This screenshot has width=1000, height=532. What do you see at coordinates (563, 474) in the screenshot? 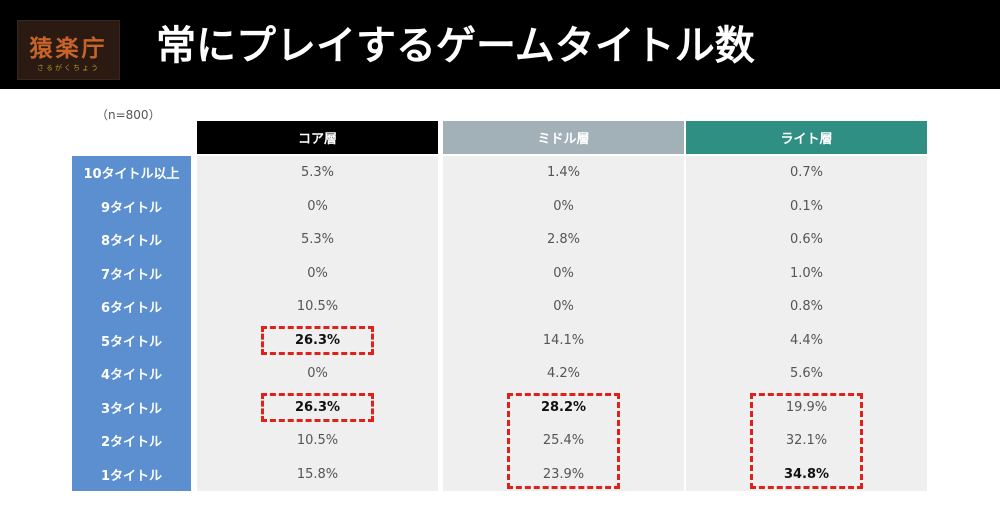
I see `table-cell: 23.9%` at bounding box center [563, 474].